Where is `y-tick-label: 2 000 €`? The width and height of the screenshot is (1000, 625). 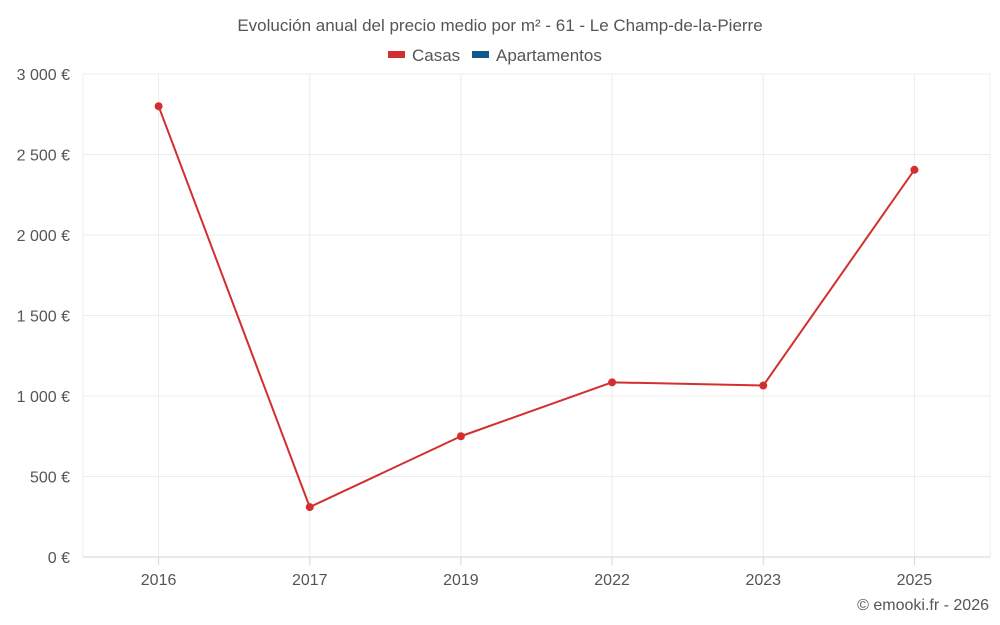
y-tick-label: 2 000 € is located at coordinates (43, 236).